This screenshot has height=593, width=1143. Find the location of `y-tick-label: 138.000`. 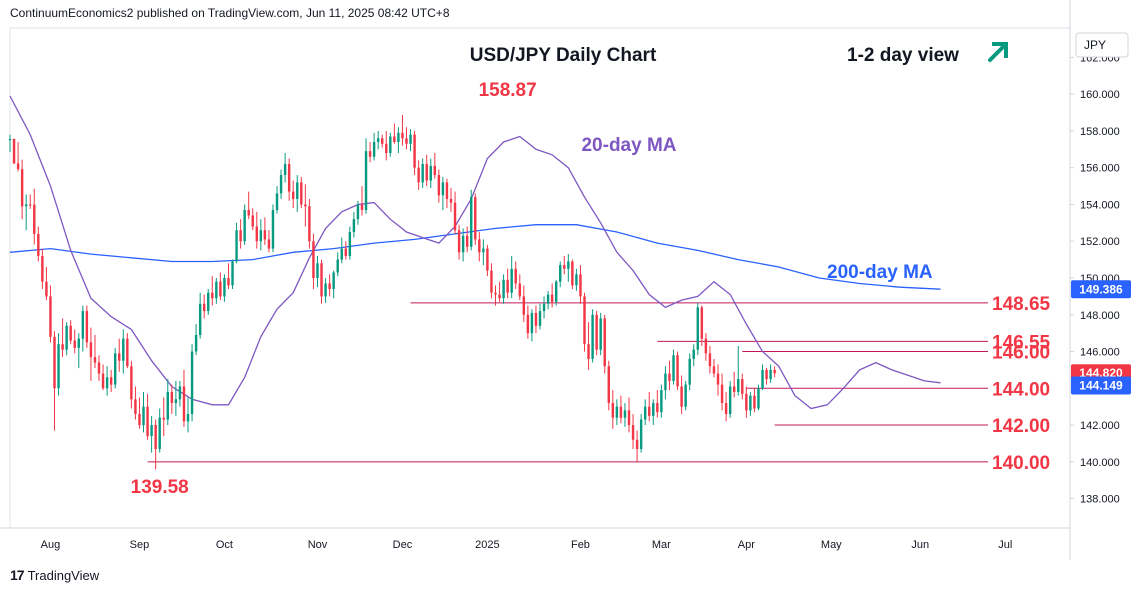

y-tick-label: 138.000 is located at coordinates (1100, 500).